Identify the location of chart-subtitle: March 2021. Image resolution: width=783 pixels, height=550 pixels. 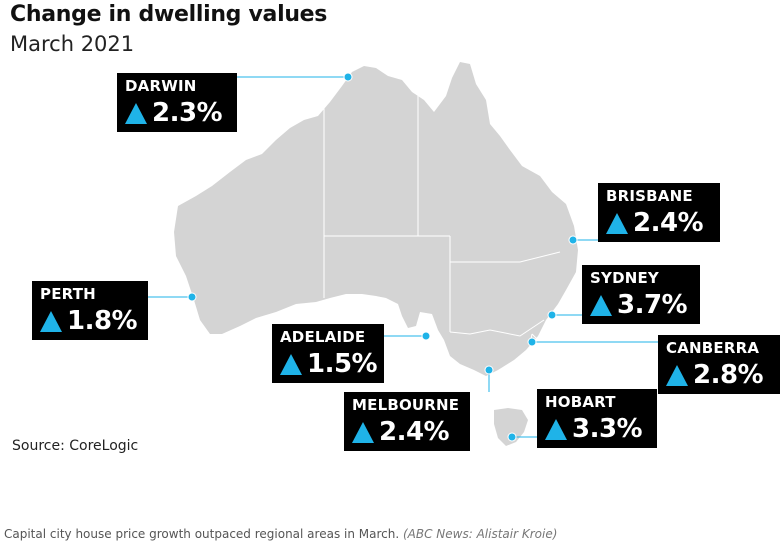
(72, 44).